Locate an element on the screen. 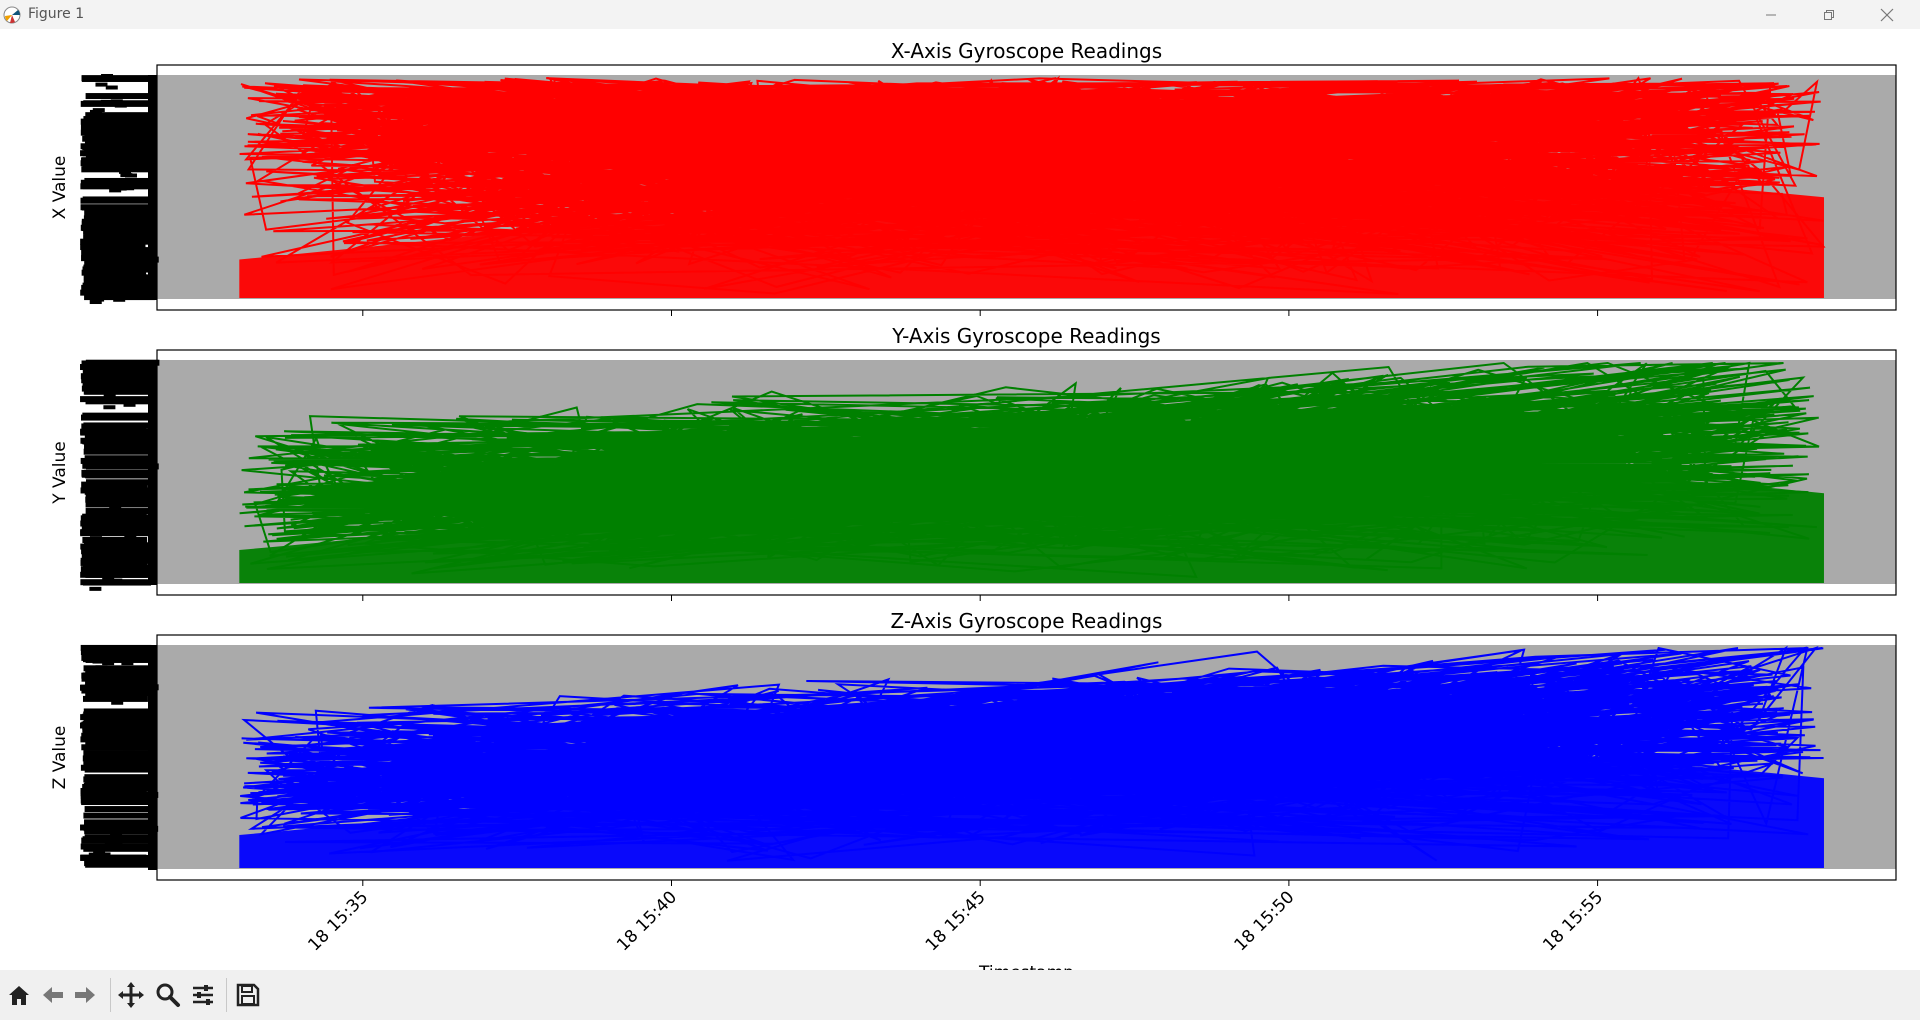 This screenshot has height=1020, width=1920. minimize-icon is located at coordinates (1771, 14).